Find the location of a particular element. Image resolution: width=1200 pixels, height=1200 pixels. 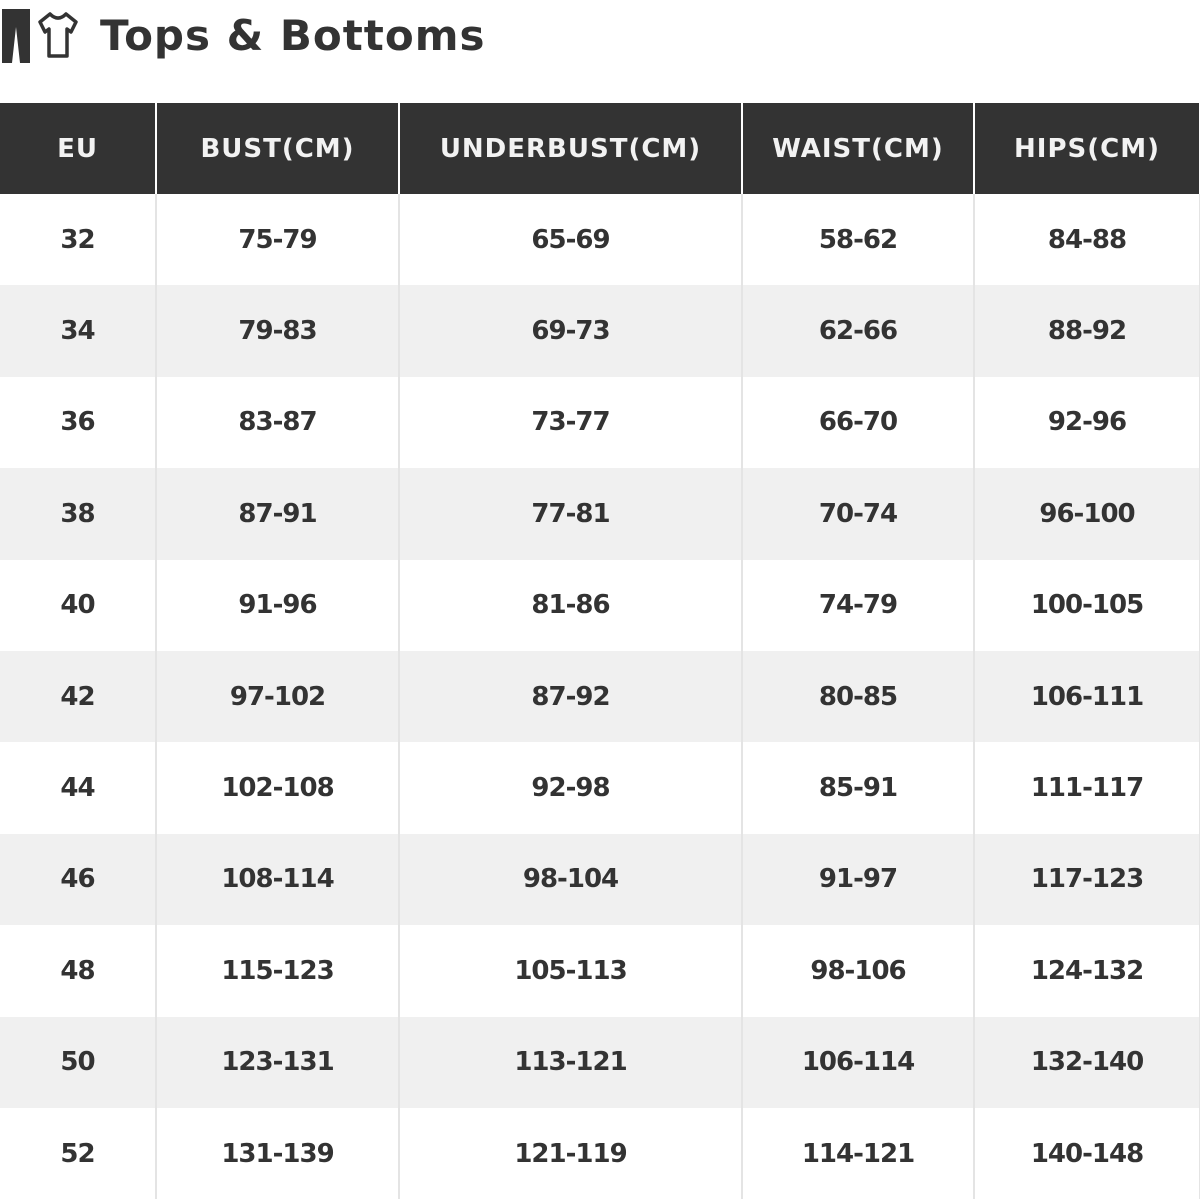

table-cell: 115-123 is located at coordinates (277, 971).